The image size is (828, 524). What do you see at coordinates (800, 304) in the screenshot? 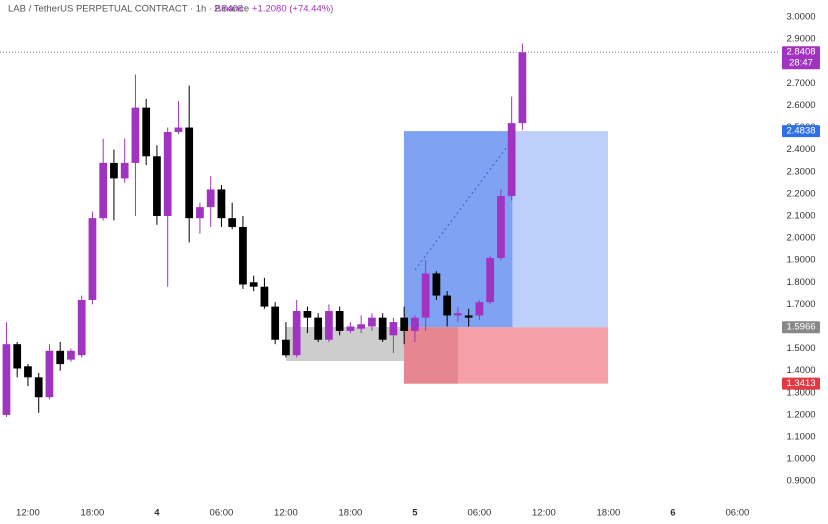
I see `y-tick-label: 1.7000` at bounding box center [800, 304].